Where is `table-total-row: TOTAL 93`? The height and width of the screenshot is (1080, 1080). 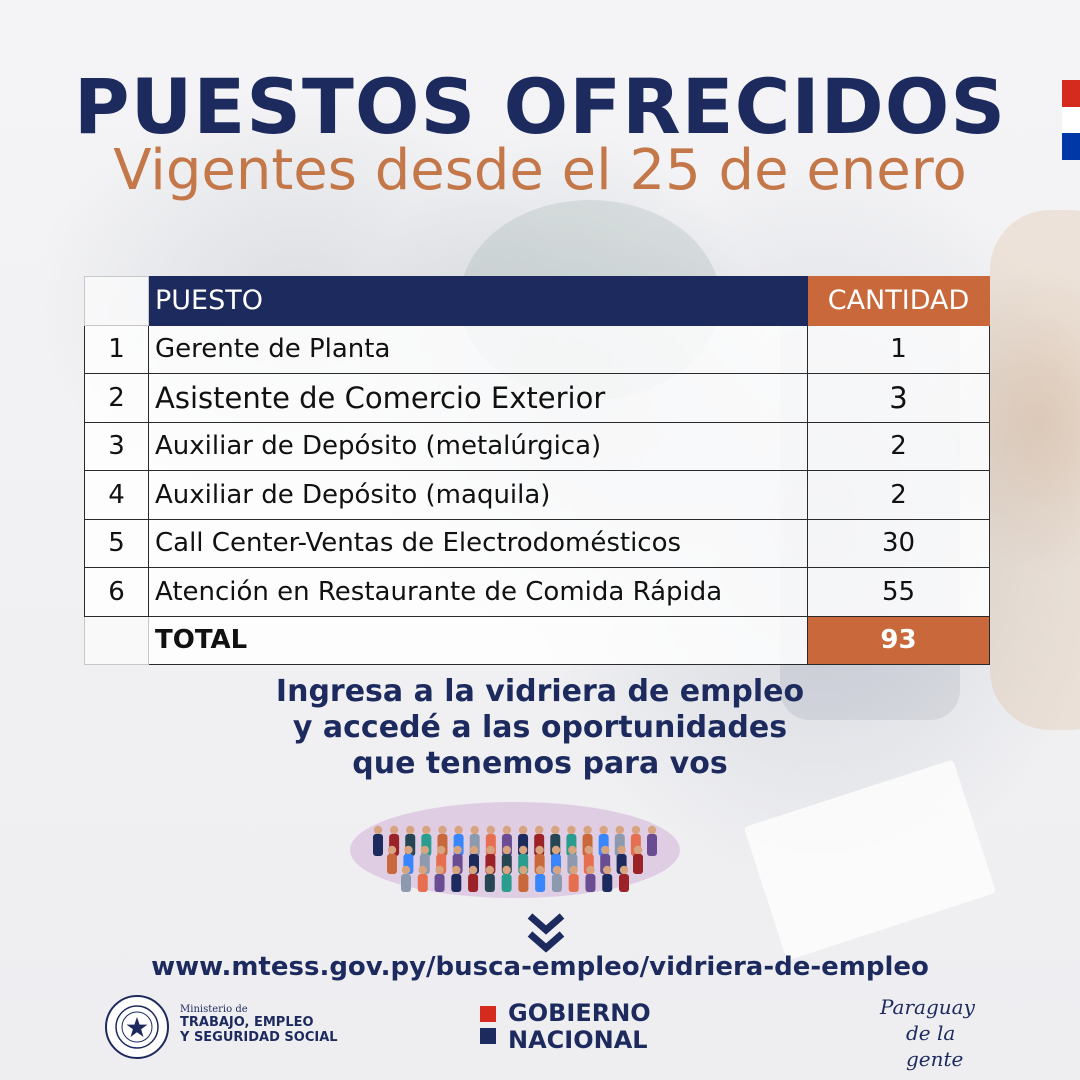
table-total-row: TOTAL 93 is located at coordinates (537, 640).